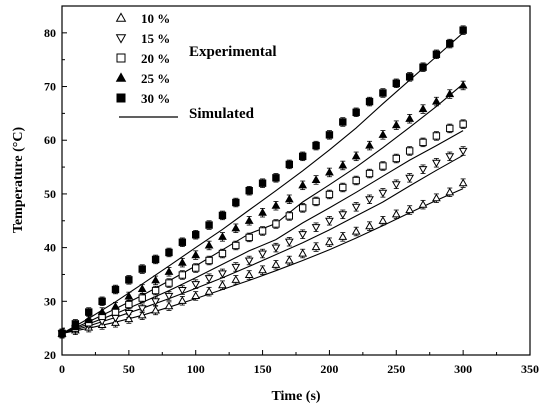  Describe the element at coordinates (155, 38) in the screenshot. I see `legend-label-2: 15 %` at that location.